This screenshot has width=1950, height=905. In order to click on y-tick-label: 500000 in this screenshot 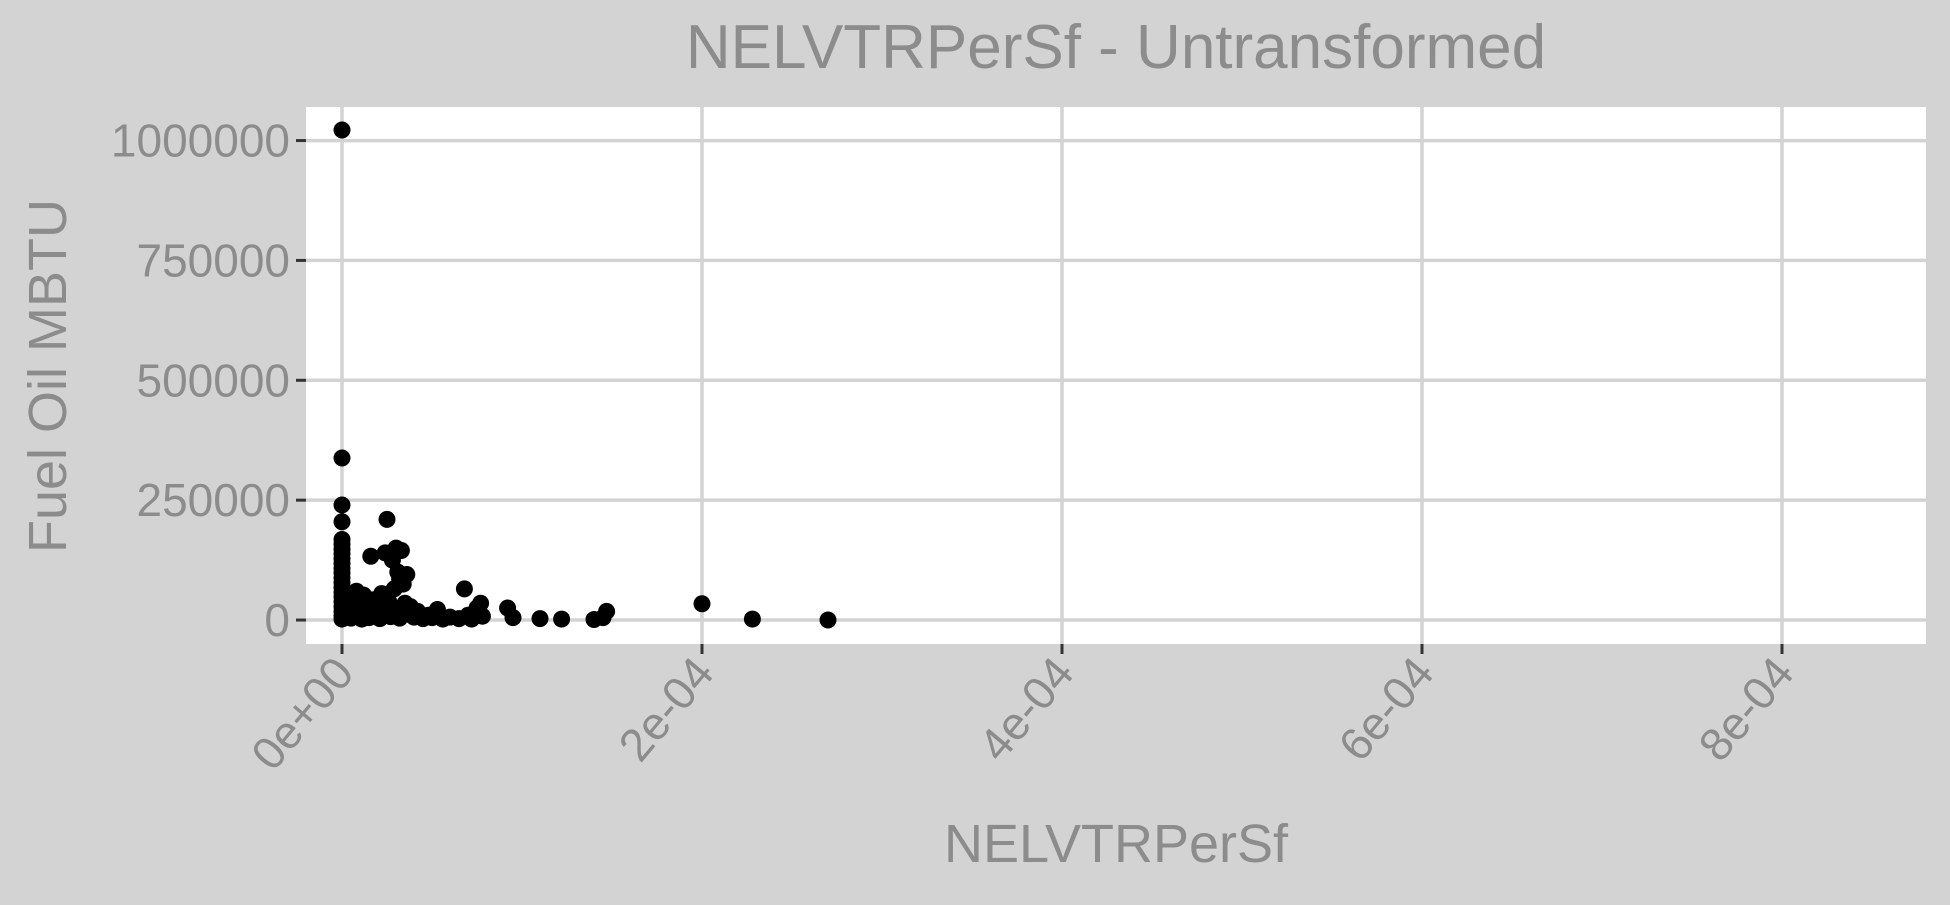, I will do `click(214, 380)`.